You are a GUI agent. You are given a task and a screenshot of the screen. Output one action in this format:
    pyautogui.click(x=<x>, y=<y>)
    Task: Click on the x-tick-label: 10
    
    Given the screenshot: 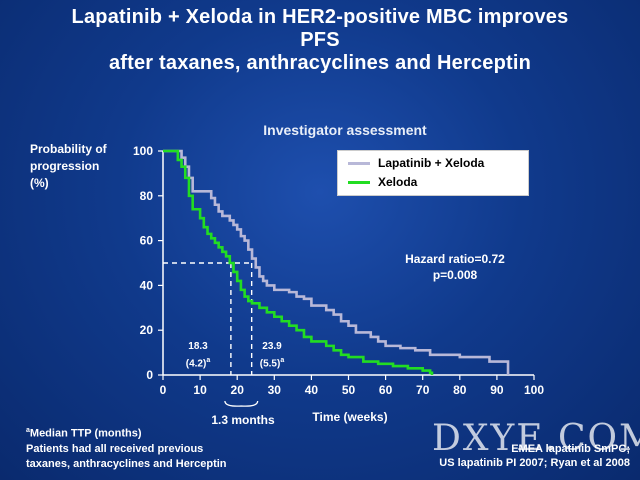 What is the action you would take?
    pyautogui.click(x=200, y=390)
    